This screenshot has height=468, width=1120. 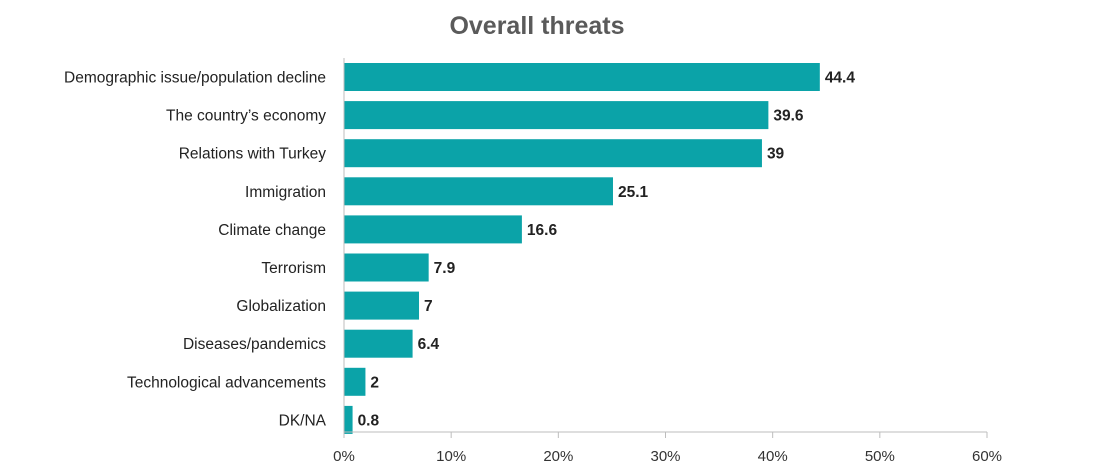 What do you see at coordinates (246, 116) in the screenshot?
I see `category-label: The country’s economy` at bounding box center [246, 116].